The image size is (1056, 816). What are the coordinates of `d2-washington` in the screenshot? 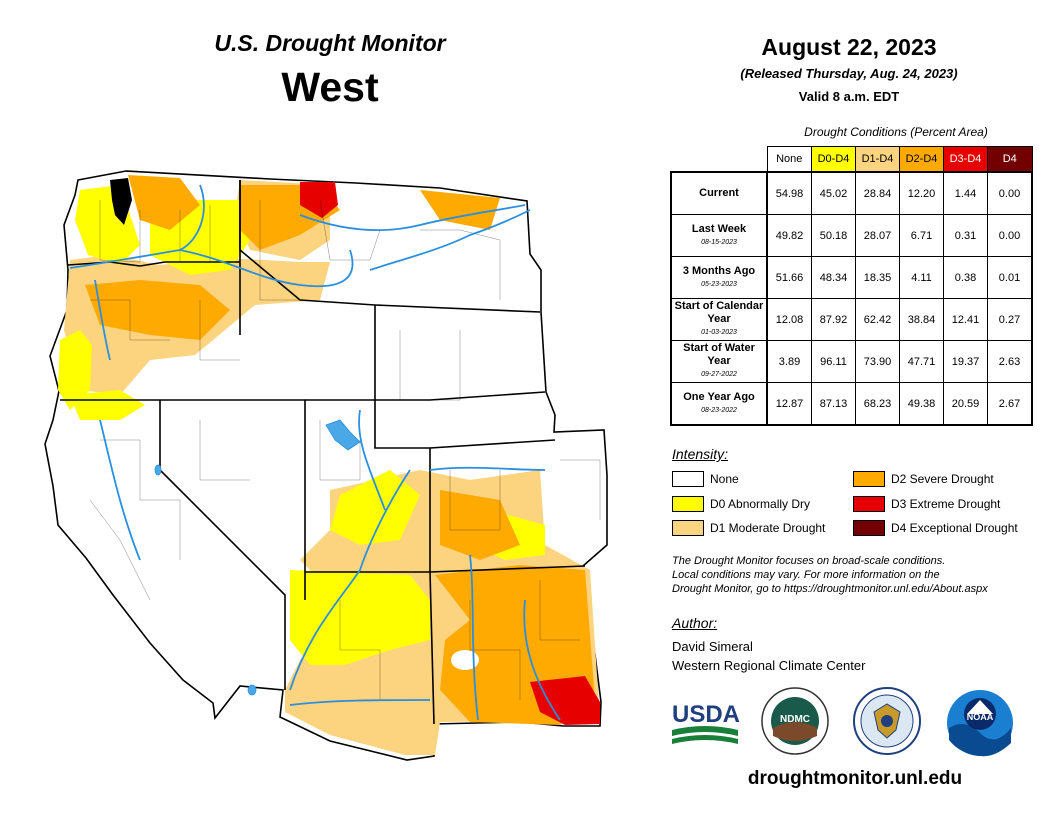 It's located at (164, 202).